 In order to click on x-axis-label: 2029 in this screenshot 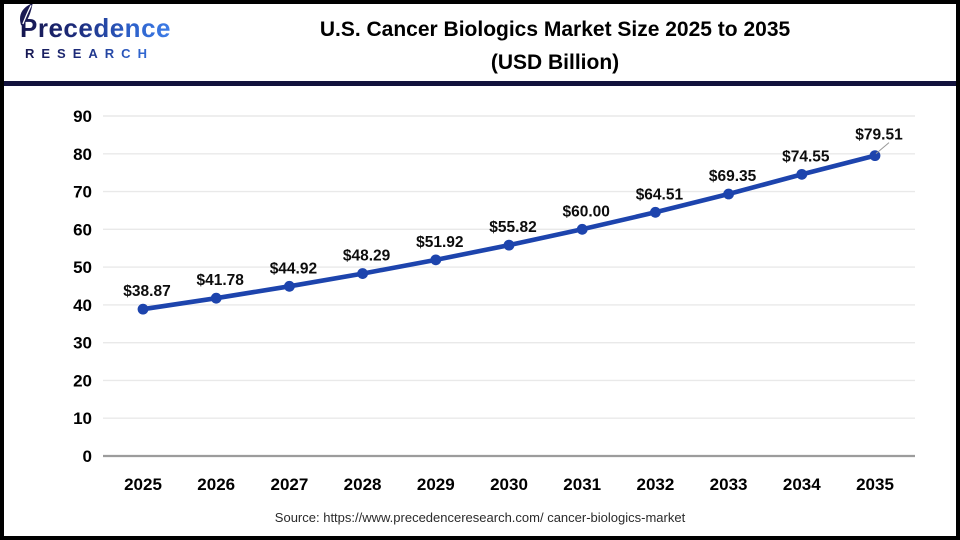, I will do `click(436, 484)`.